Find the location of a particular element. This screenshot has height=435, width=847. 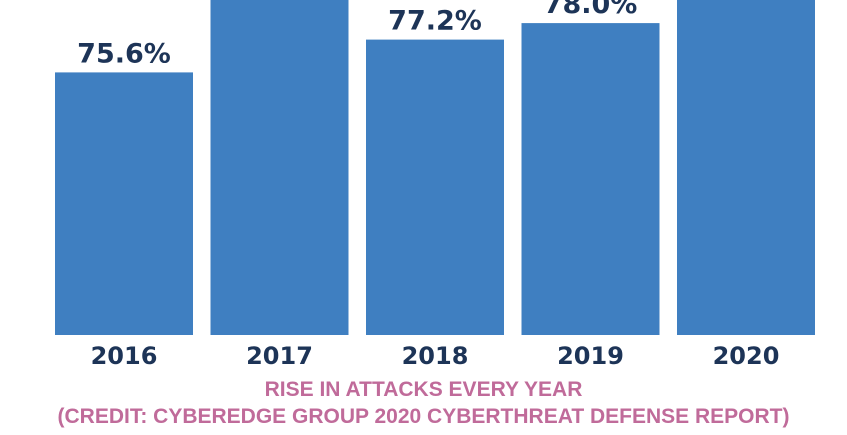

value-label-2018: 77.2% is located at coordinates (435, 21).